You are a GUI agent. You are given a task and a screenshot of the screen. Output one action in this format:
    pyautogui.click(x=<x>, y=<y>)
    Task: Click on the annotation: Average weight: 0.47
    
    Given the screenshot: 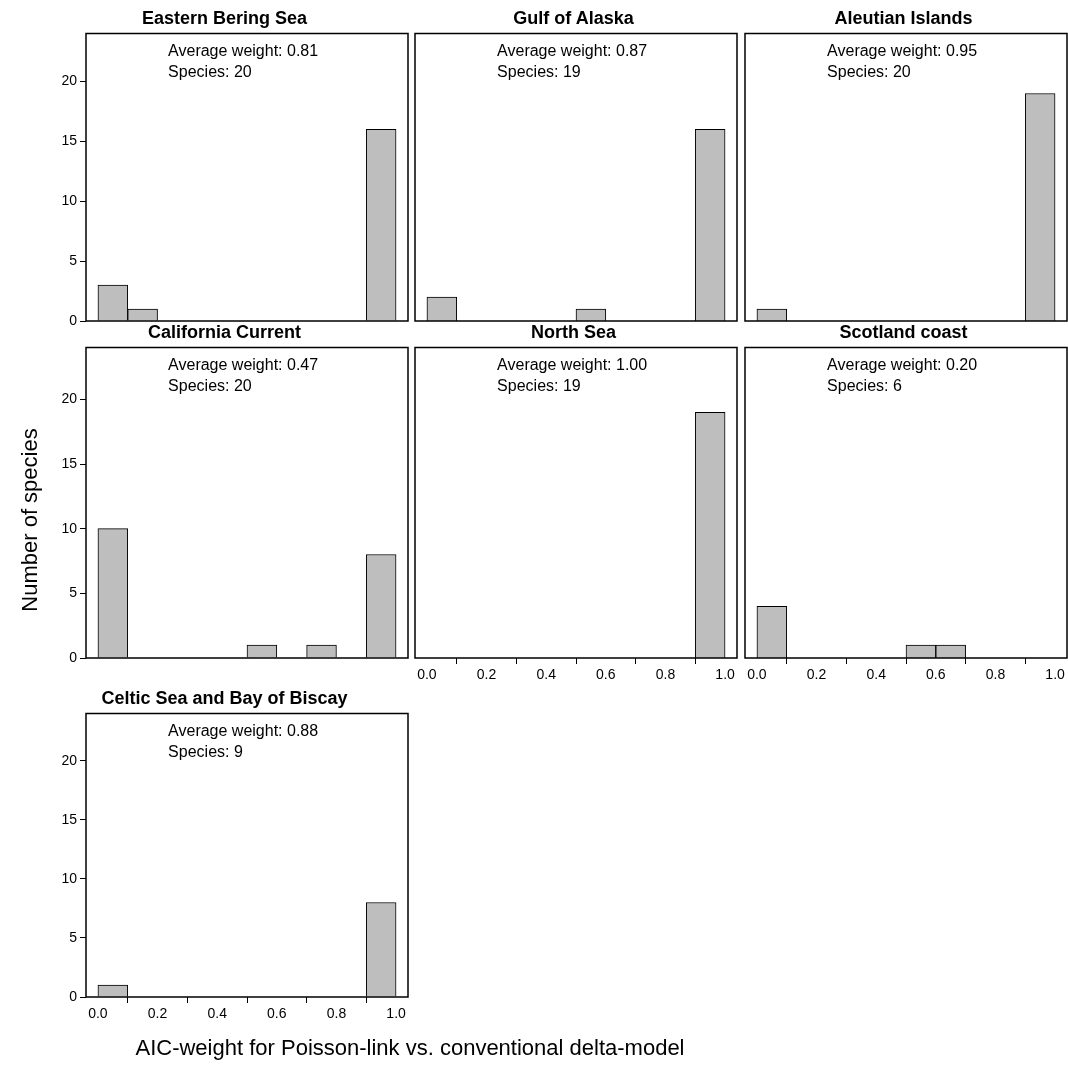 What is the action you would take?
    pyautogui.click(x=243, y=365)
    